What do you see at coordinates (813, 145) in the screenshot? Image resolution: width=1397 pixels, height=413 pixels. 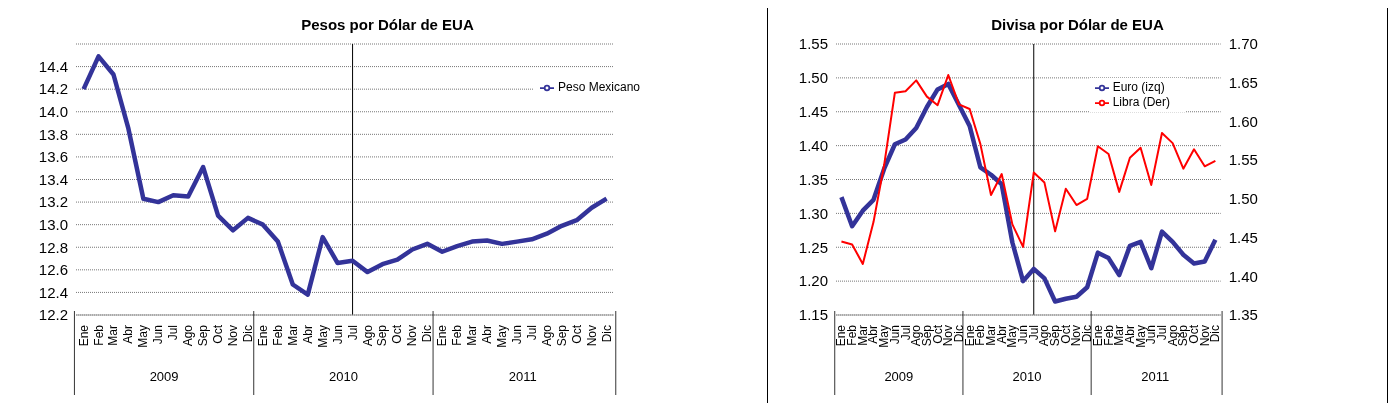 I see `y-tick-label: 1.40` at bounding box center [813, 145].